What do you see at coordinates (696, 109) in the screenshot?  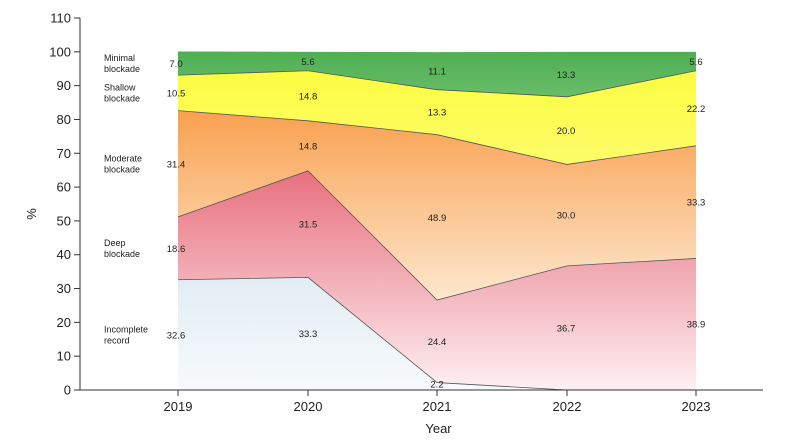 I see `data-label-shallow-blockade: 22.2` at bounding box center [696, 109].